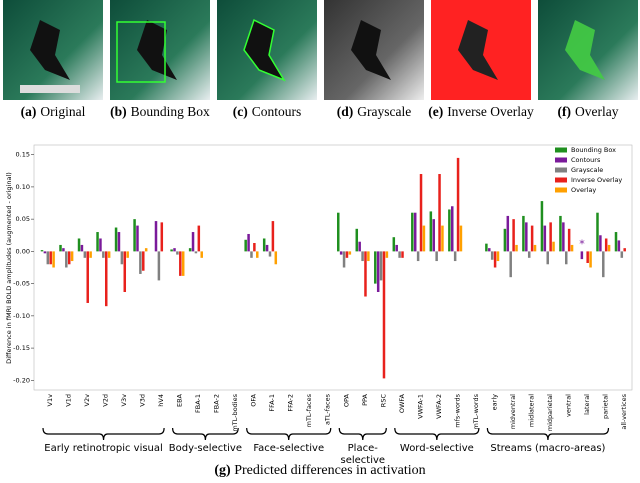 The image size is (640, 483). Describe the element at coordinates (588, 50) in the screenshot. I see `image-f` at that location.